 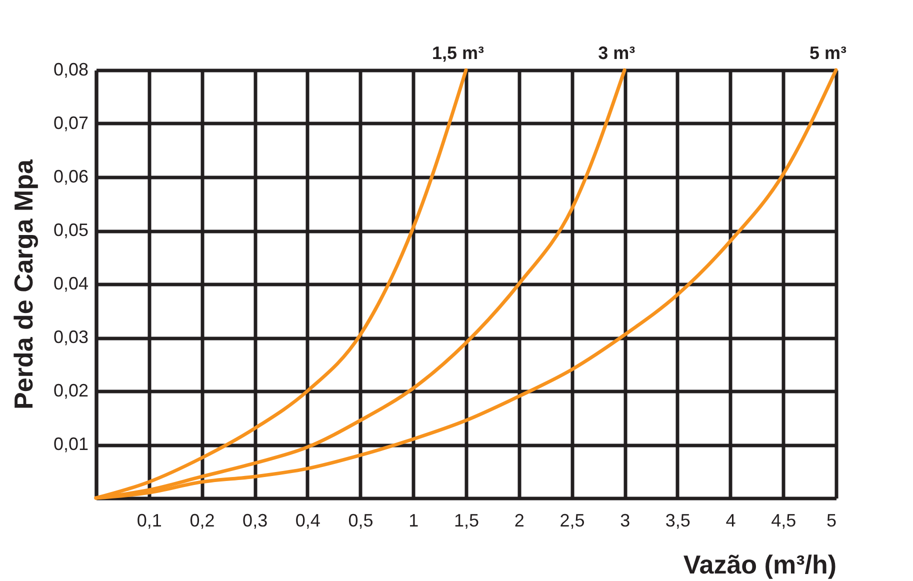 What do you see at coordinates (413, 520) in the screenshot?
I see `x-tick-label: 1` at bounding box center [413, 520].